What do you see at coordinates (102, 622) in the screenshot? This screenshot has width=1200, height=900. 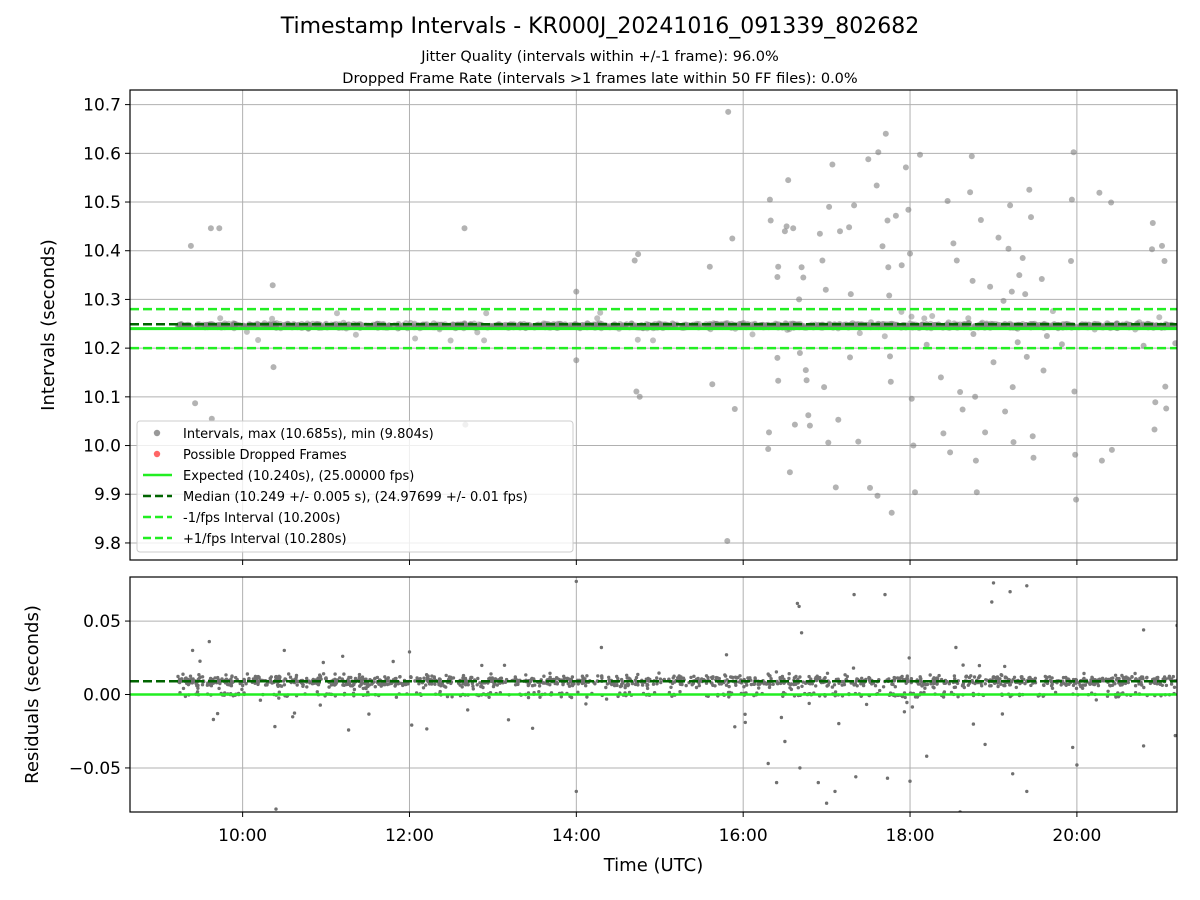 I see `bottom-ytick-label: 0.05` at bounding box center [102, 622].